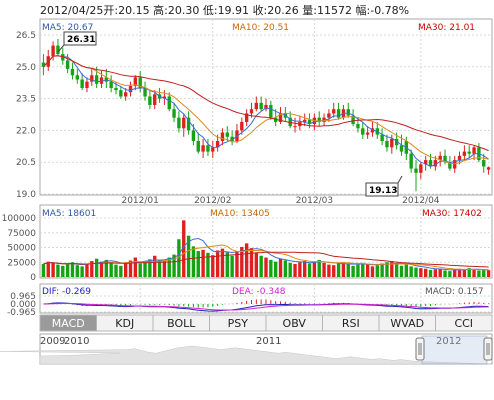 This screenshot has width=494, height=400. What do you see at coordinates (238, 323) in the screenshot?
I see `tab-psy: PSY` at bounding box center [238, 323].